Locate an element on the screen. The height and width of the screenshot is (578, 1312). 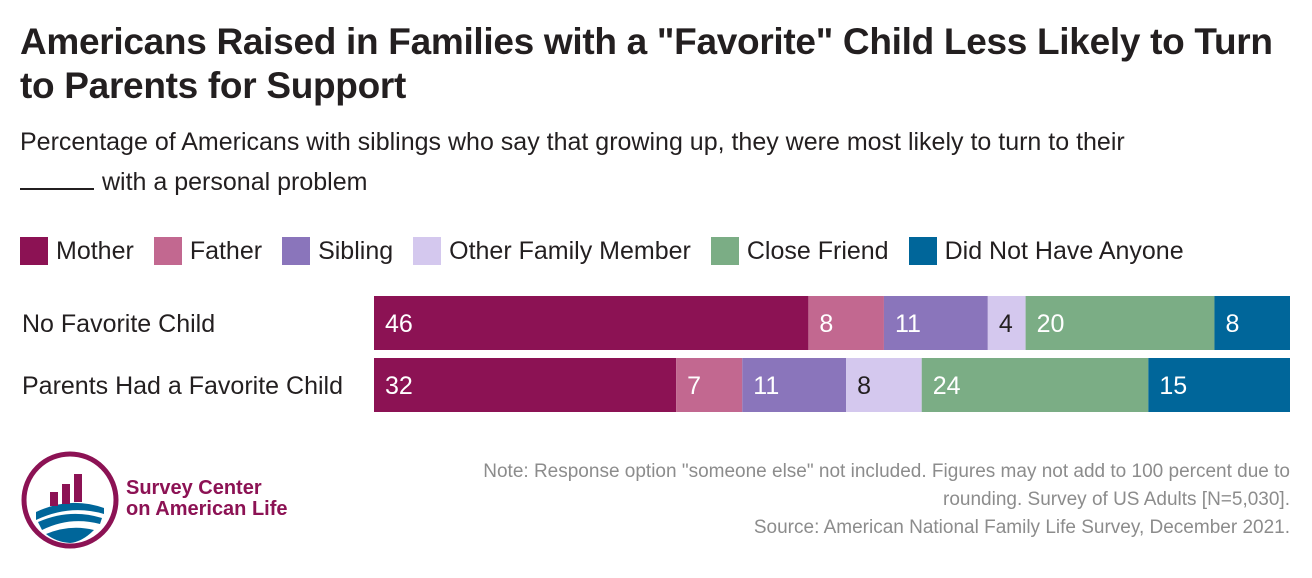
logo-emblem-icon is located at coordinates (70, 500).